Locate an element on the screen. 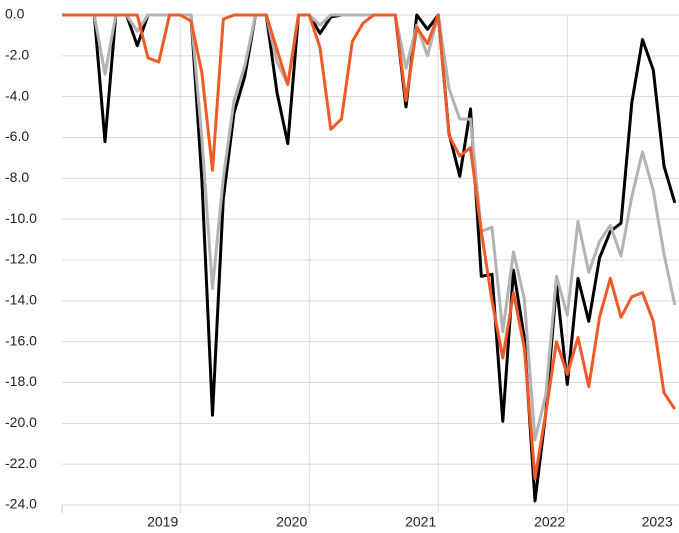  x-tick-label: 2023 is located at coordinates (657, 522).